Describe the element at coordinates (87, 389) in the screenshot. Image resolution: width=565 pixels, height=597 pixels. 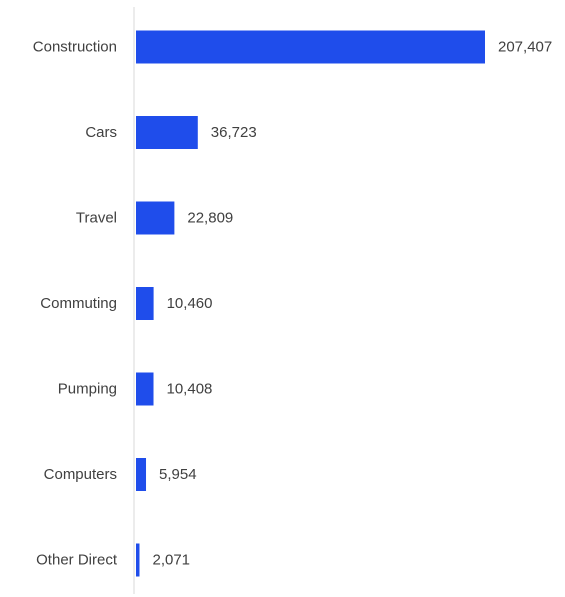
I see `category-label: Pumping` at that location.